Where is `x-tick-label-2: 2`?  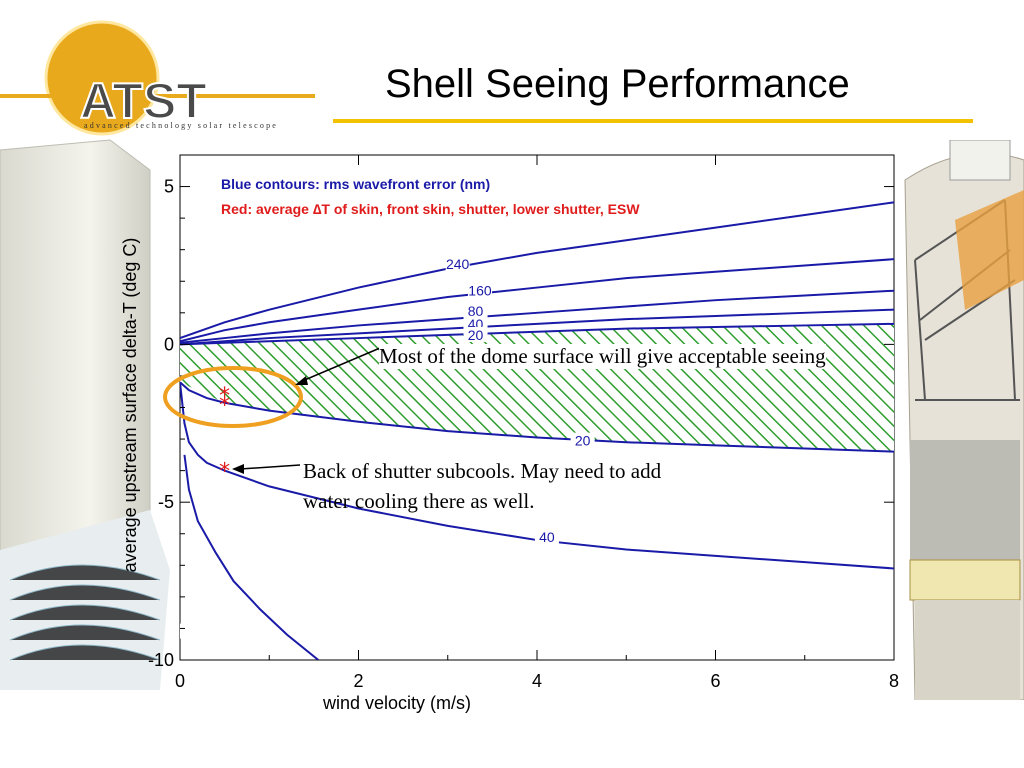
x-tick-label-2: 2 is located at coordinates (358, 681).